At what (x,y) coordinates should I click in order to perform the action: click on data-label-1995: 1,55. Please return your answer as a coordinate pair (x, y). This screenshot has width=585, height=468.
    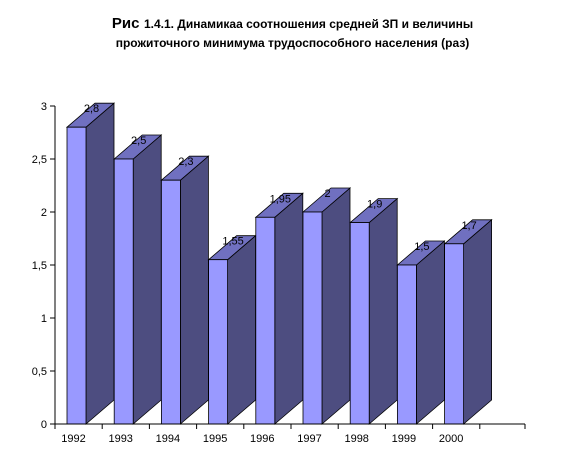
    Looking at the image, I should click on (232, 242).